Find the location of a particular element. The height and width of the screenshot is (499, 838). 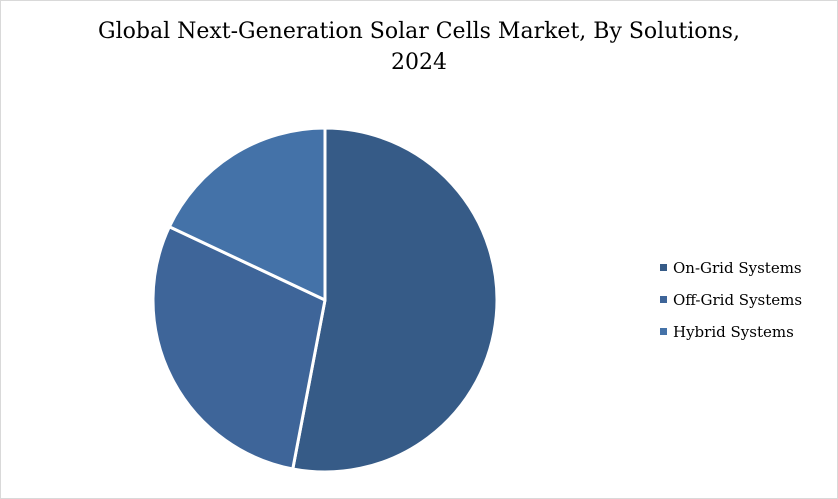

legend-item-on-grid: On-Grid Systems is located at coordinates (731, 267).